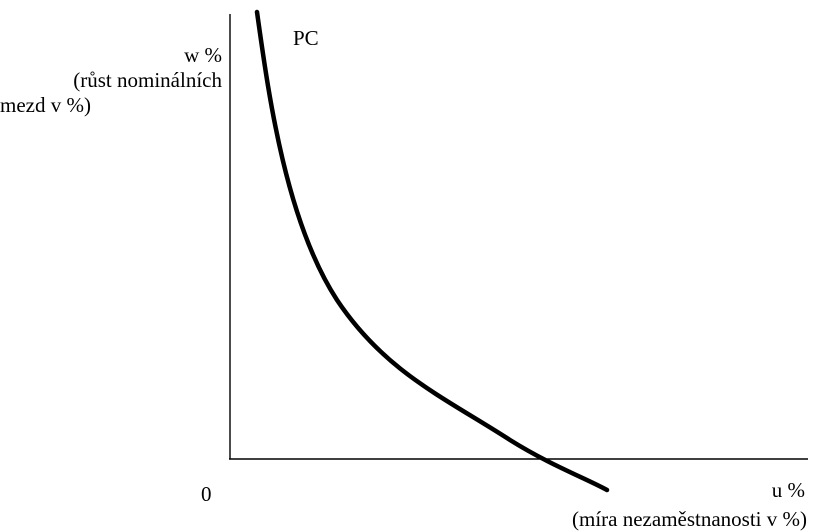 Image resolution: width=813 pixels, height=532 pixels. Describe the element at coordinates (788, 490) in the screenshot. I see `x-axis-symbol: u %` at that location.